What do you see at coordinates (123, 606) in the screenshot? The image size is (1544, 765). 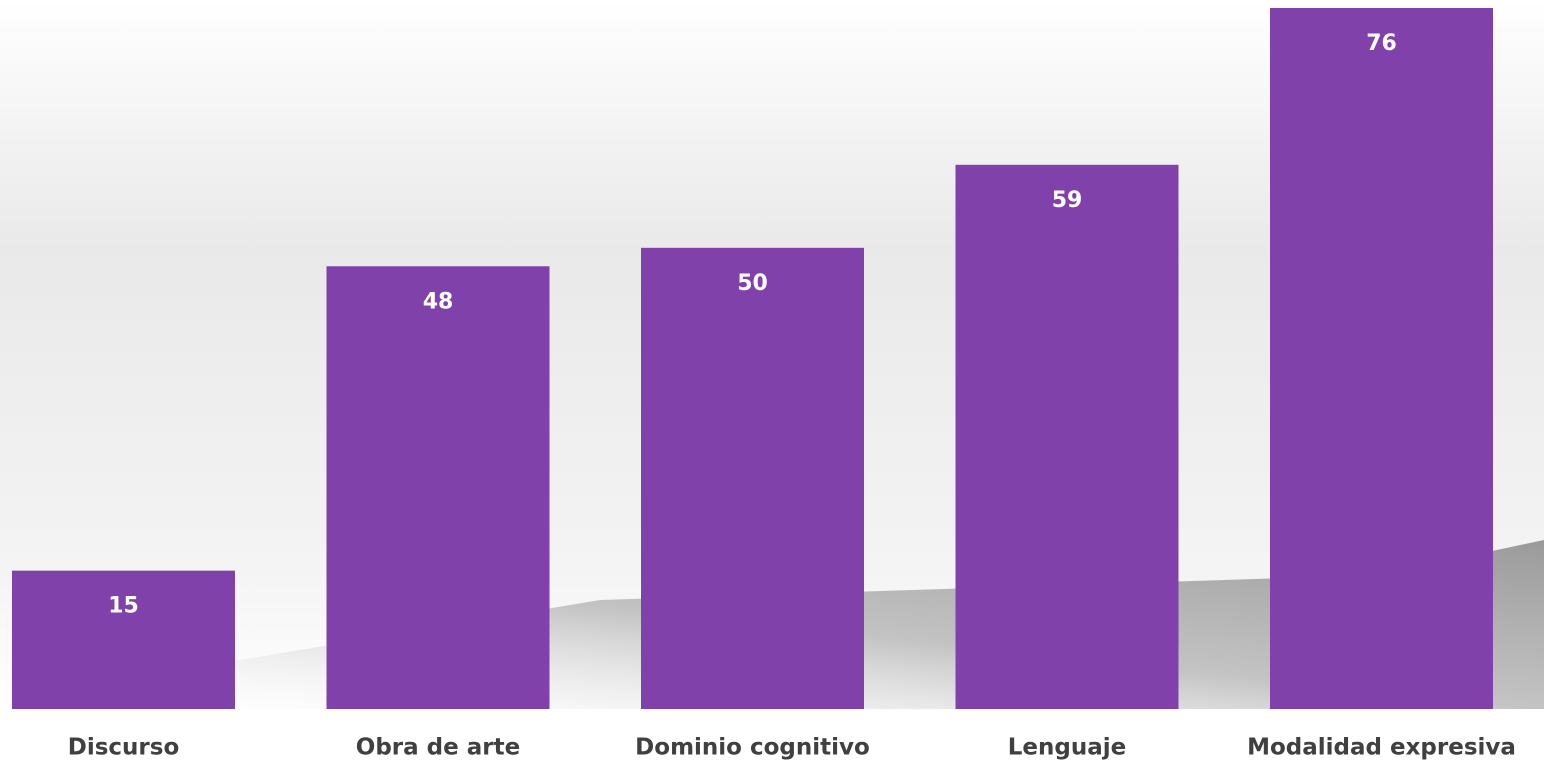 I see `value-label: 15` at bounding box center [123, 606].